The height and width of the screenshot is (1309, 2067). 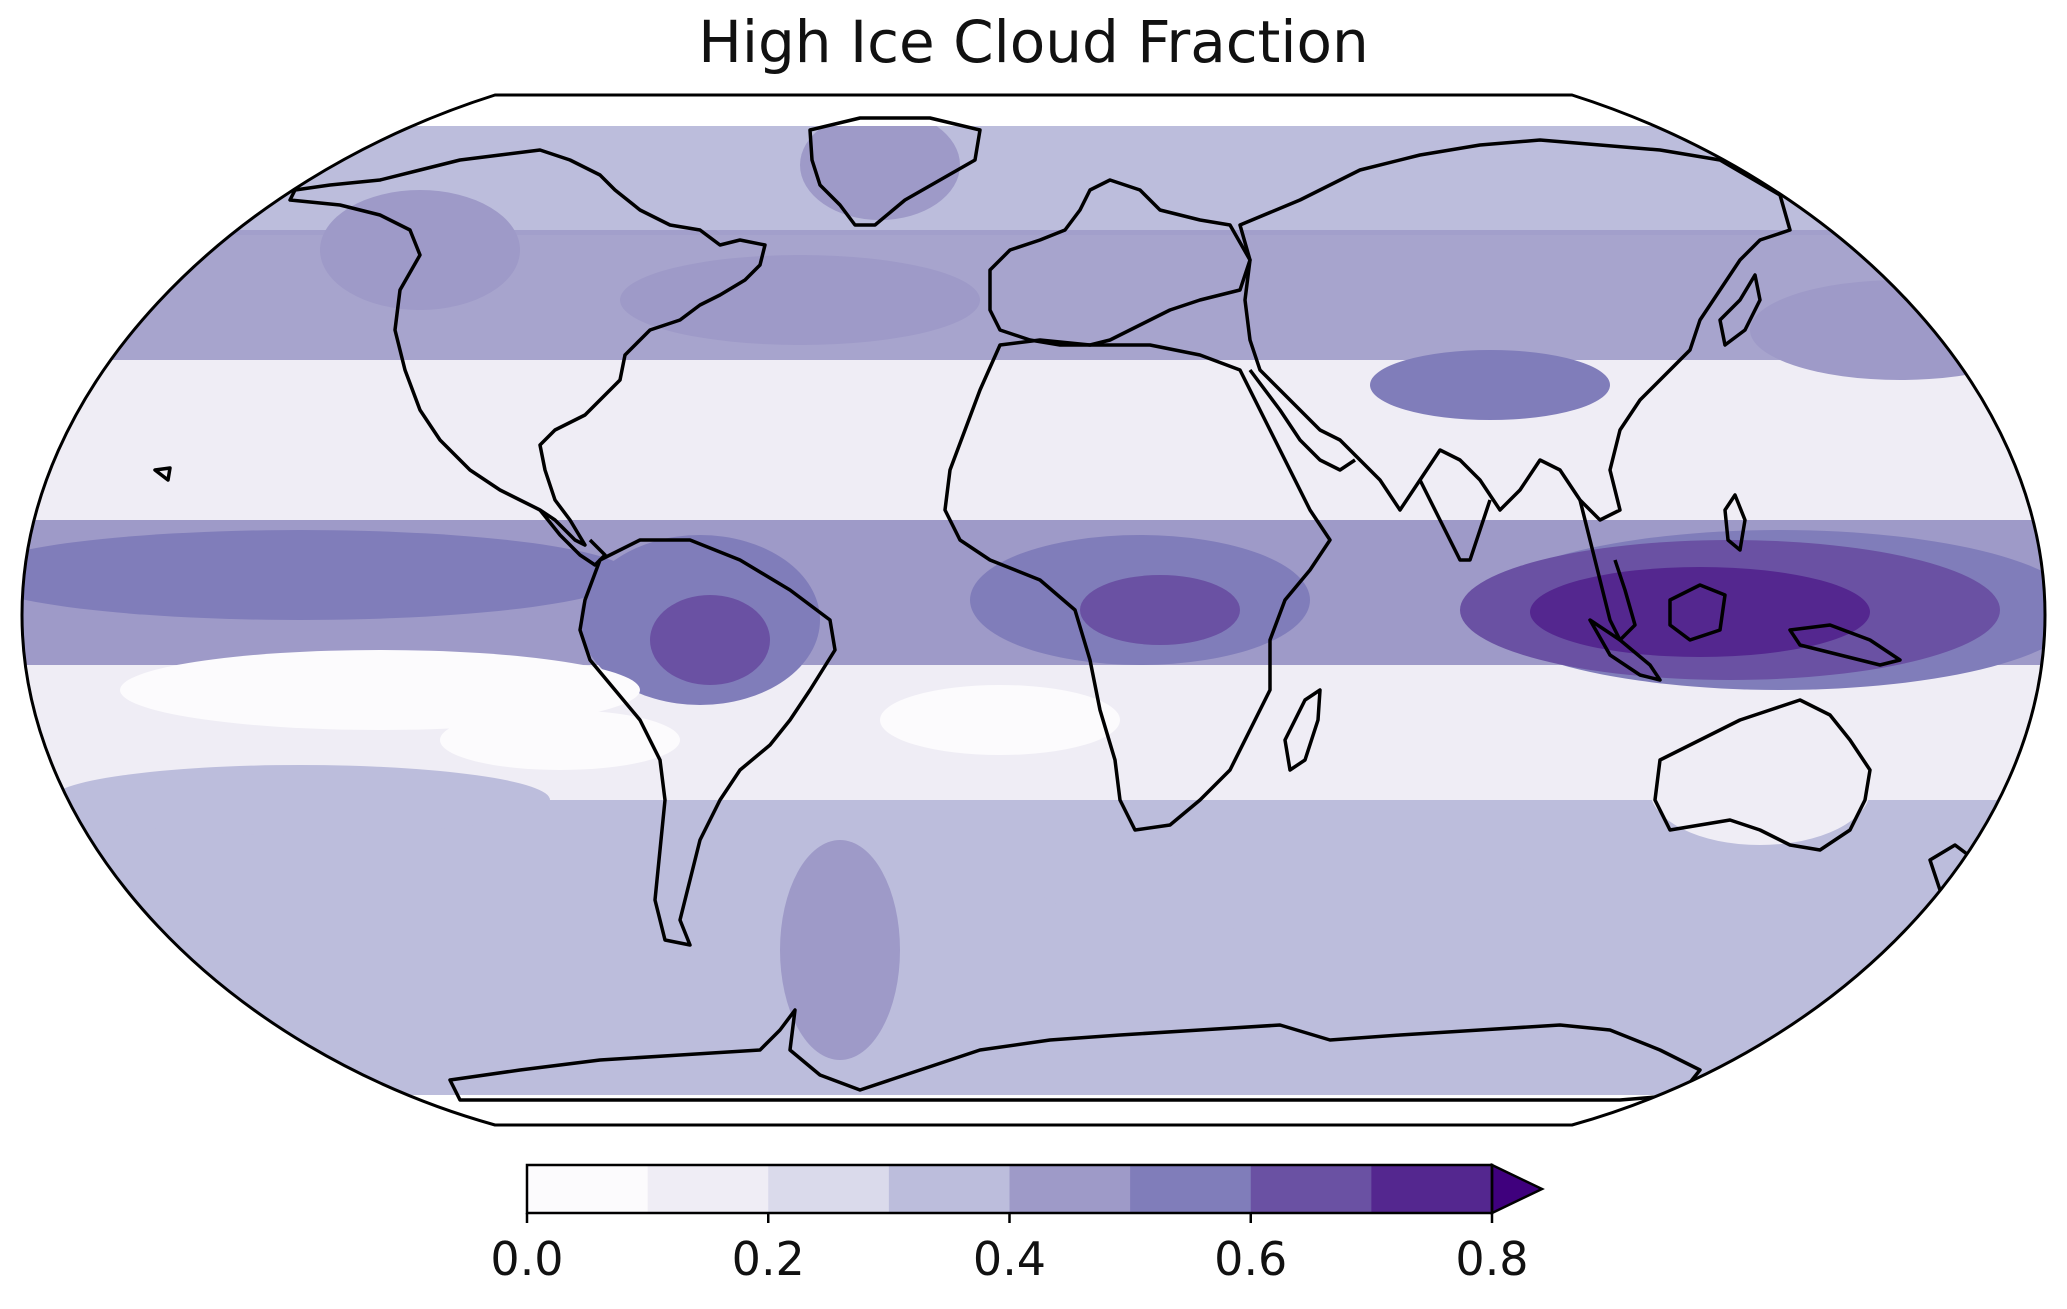 What do you see at coordinates (768, 1259) in the screenshot?
I see `colorbar-tick-label: 0.2` at bounding box center [768, 1259].